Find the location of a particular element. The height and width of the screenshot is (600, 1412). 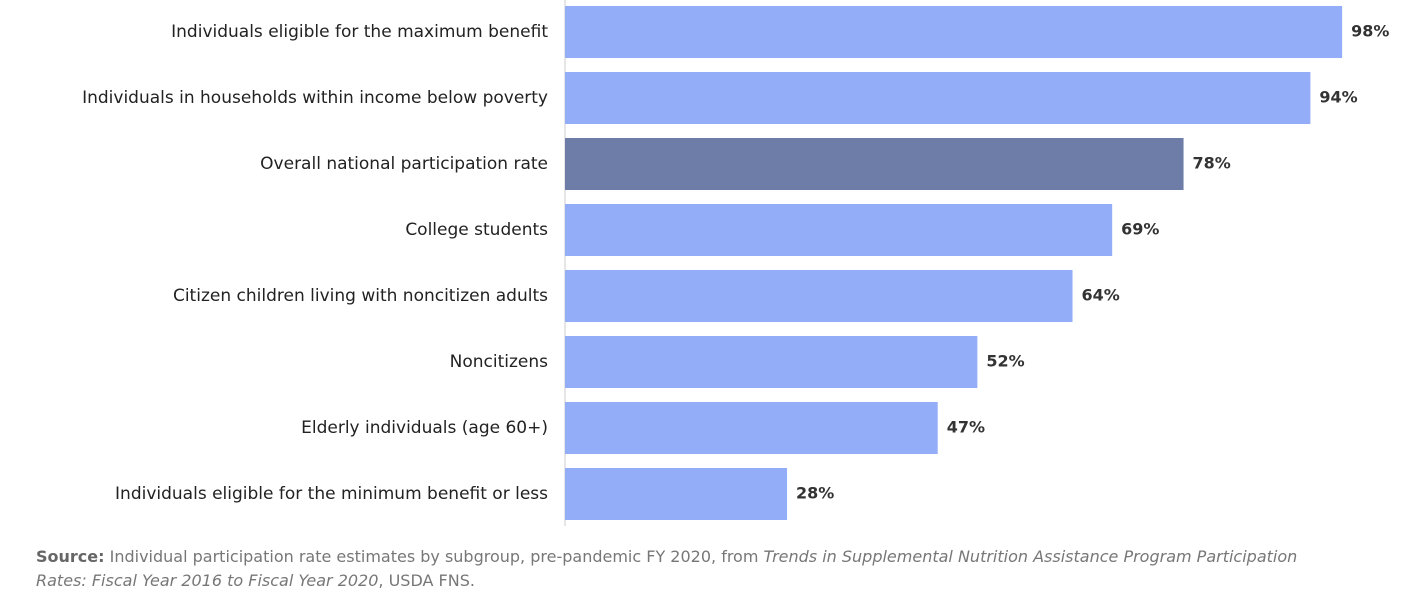

value-label: 94% is located at coordinates (1338, 97).